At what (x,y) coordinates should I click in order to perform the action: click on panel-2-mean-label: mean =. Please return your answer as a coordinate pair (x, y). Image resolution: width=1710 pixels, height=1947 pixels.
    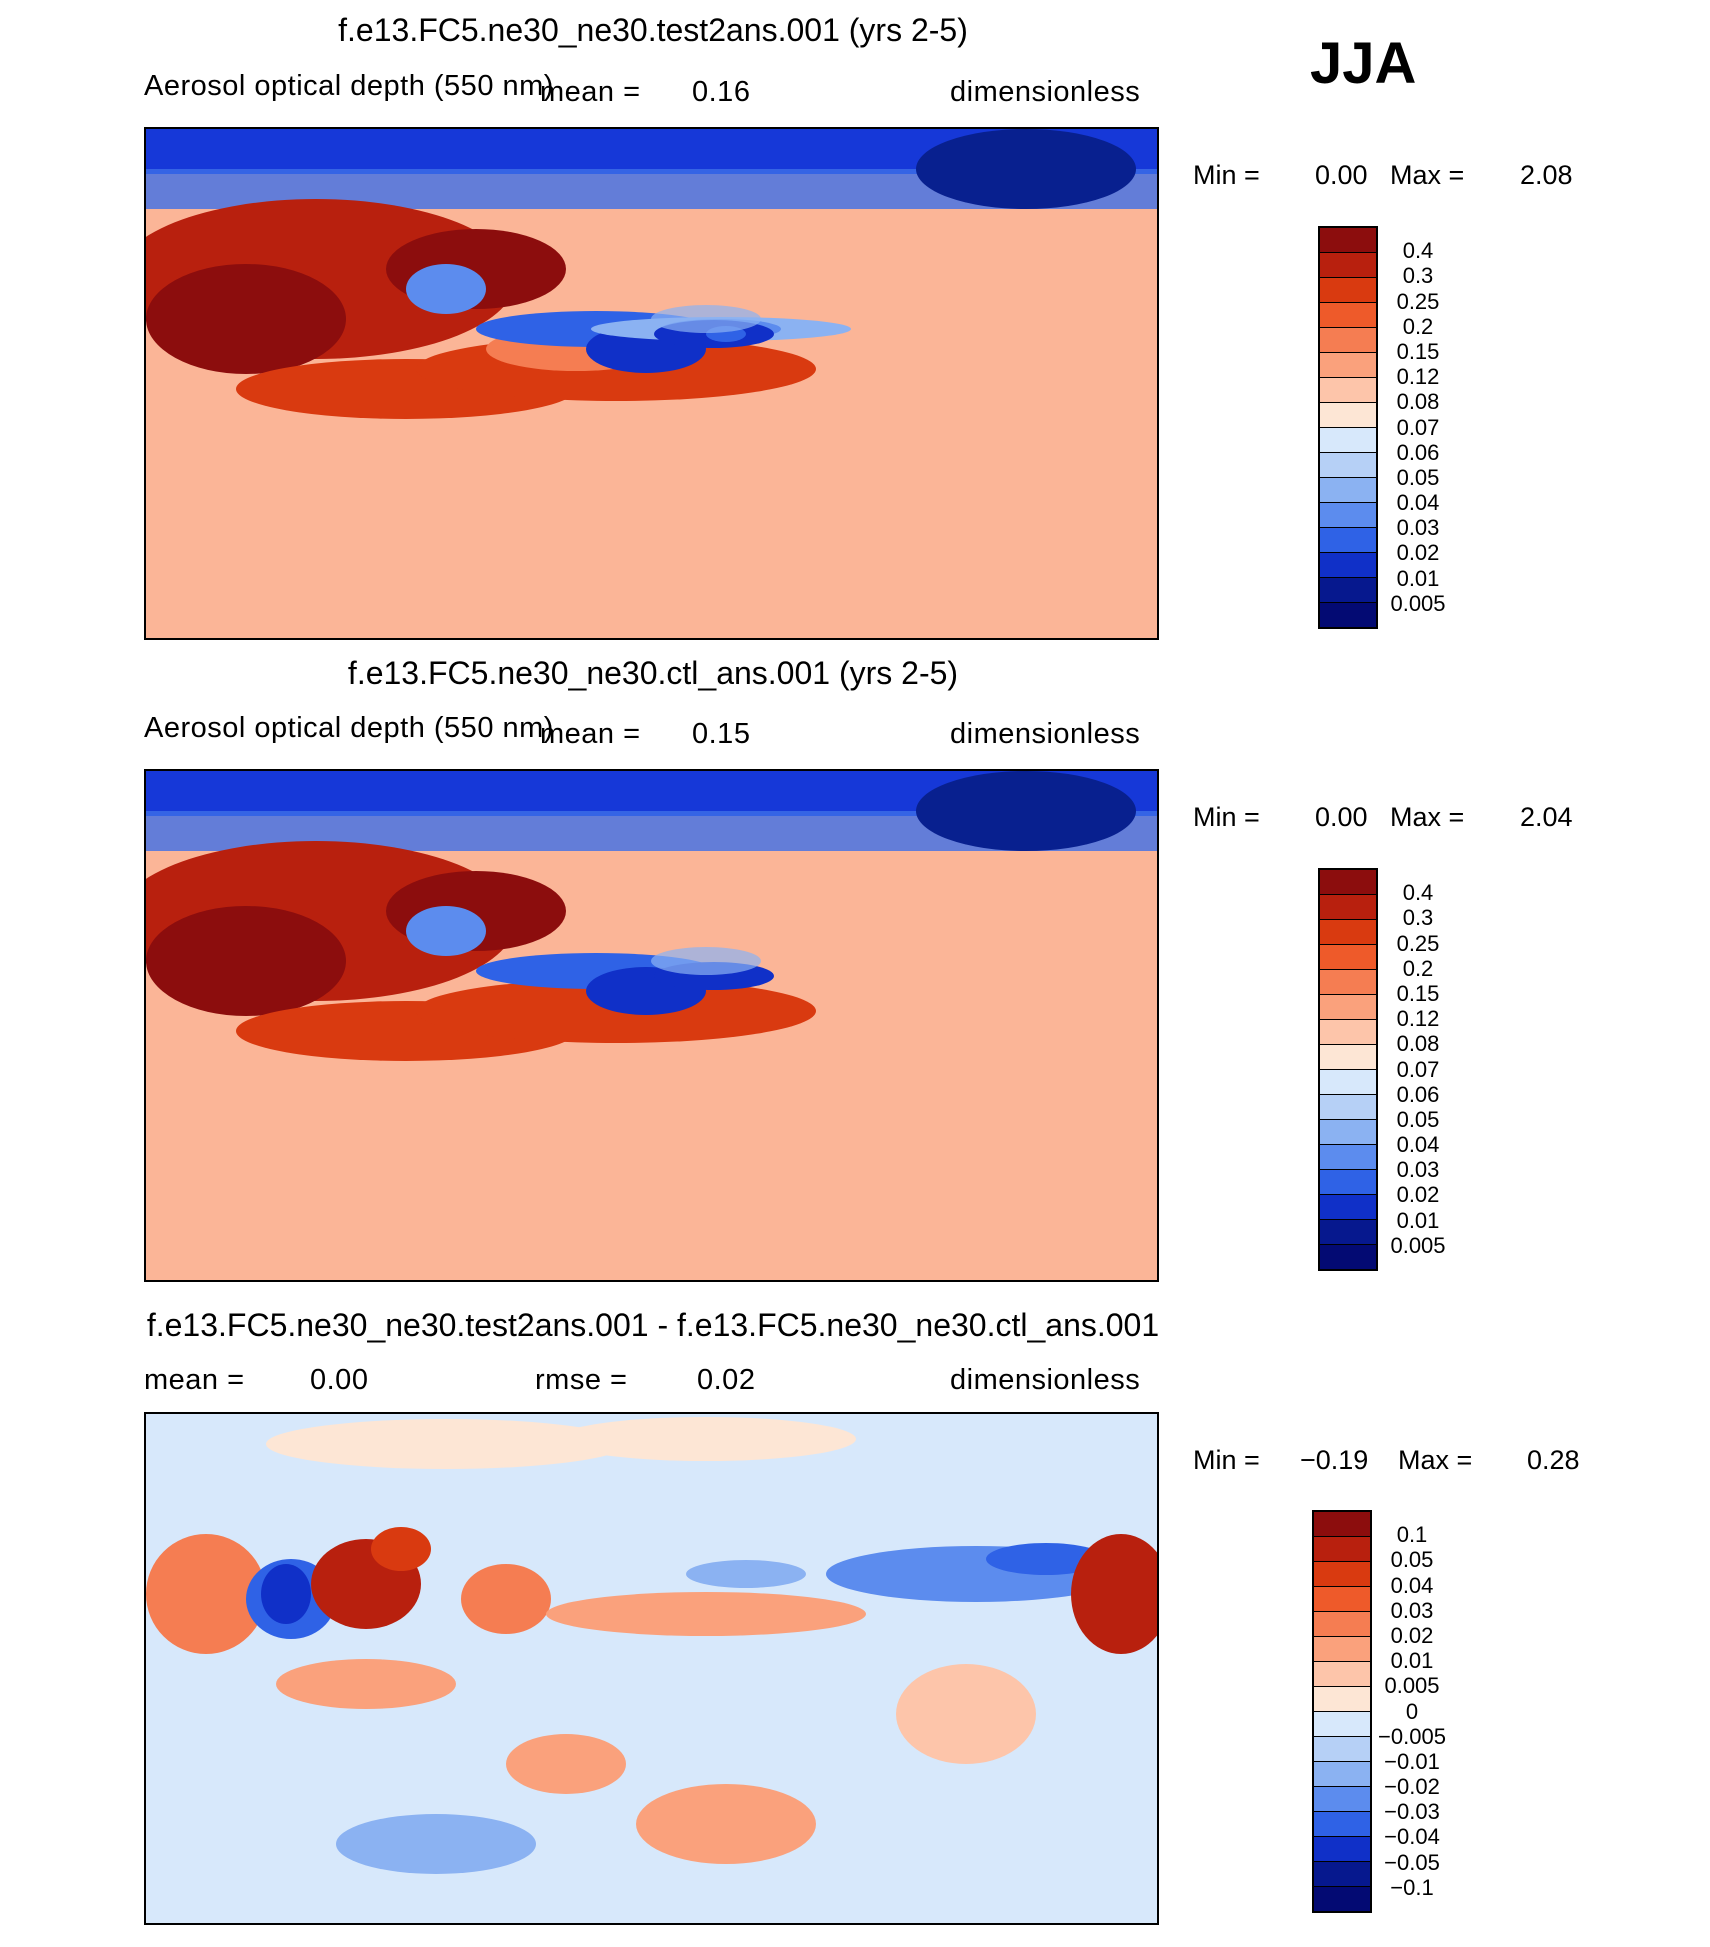
    Looking at the image, I should click on (590, 734).